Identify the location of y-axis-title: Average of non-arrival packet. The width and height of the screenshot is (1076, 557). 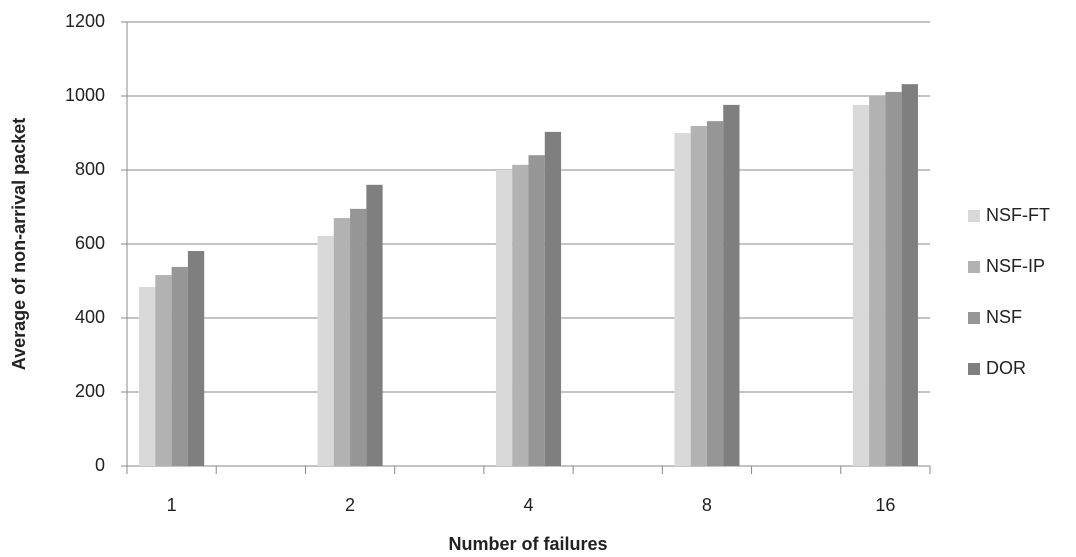
(19, 244).